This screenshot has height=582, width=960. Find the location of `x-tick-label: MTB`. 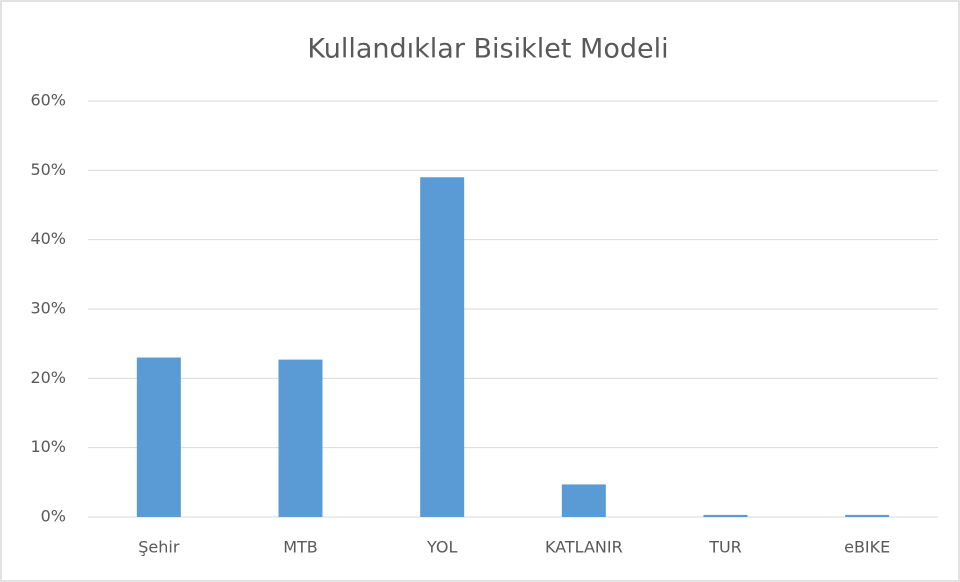

x-tick-label: MTB is located at coordinates (300, 547).